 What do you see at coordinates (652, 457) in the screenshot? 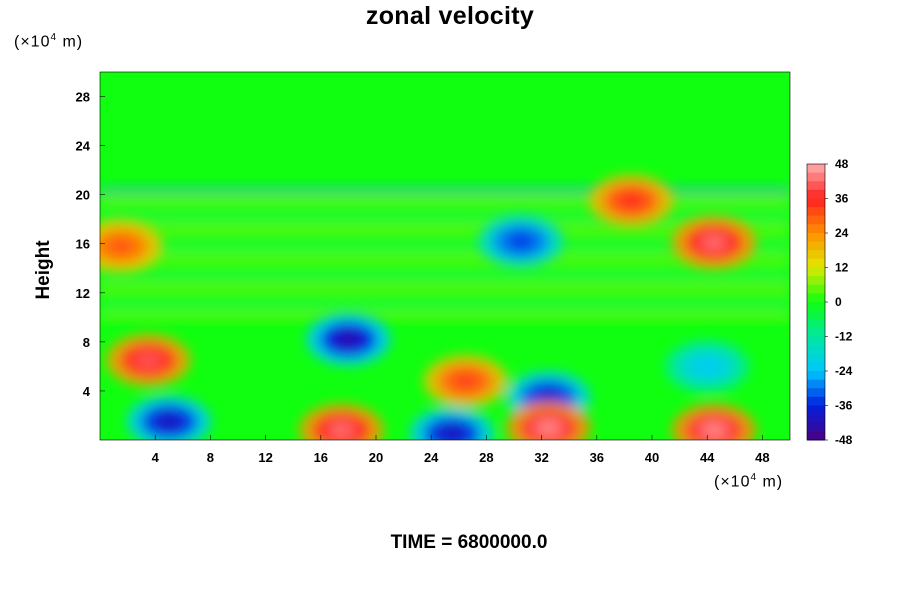
I see `x-tick-label: 40` at bounding box center [652, 457].